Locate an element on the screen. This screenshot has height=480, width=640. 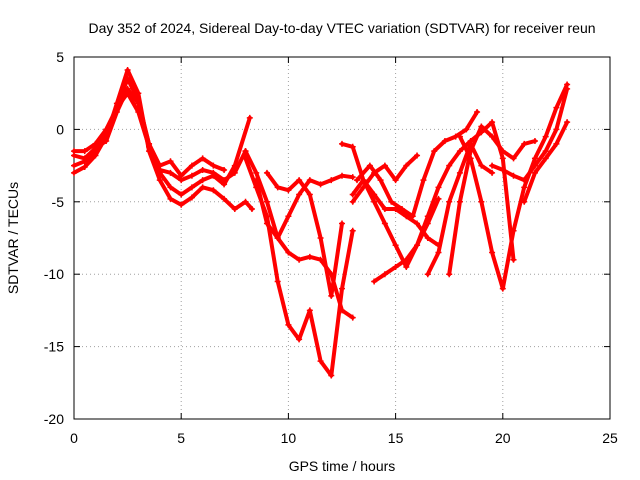
x-tick-label: 5 is located at coordinates (181, 438).